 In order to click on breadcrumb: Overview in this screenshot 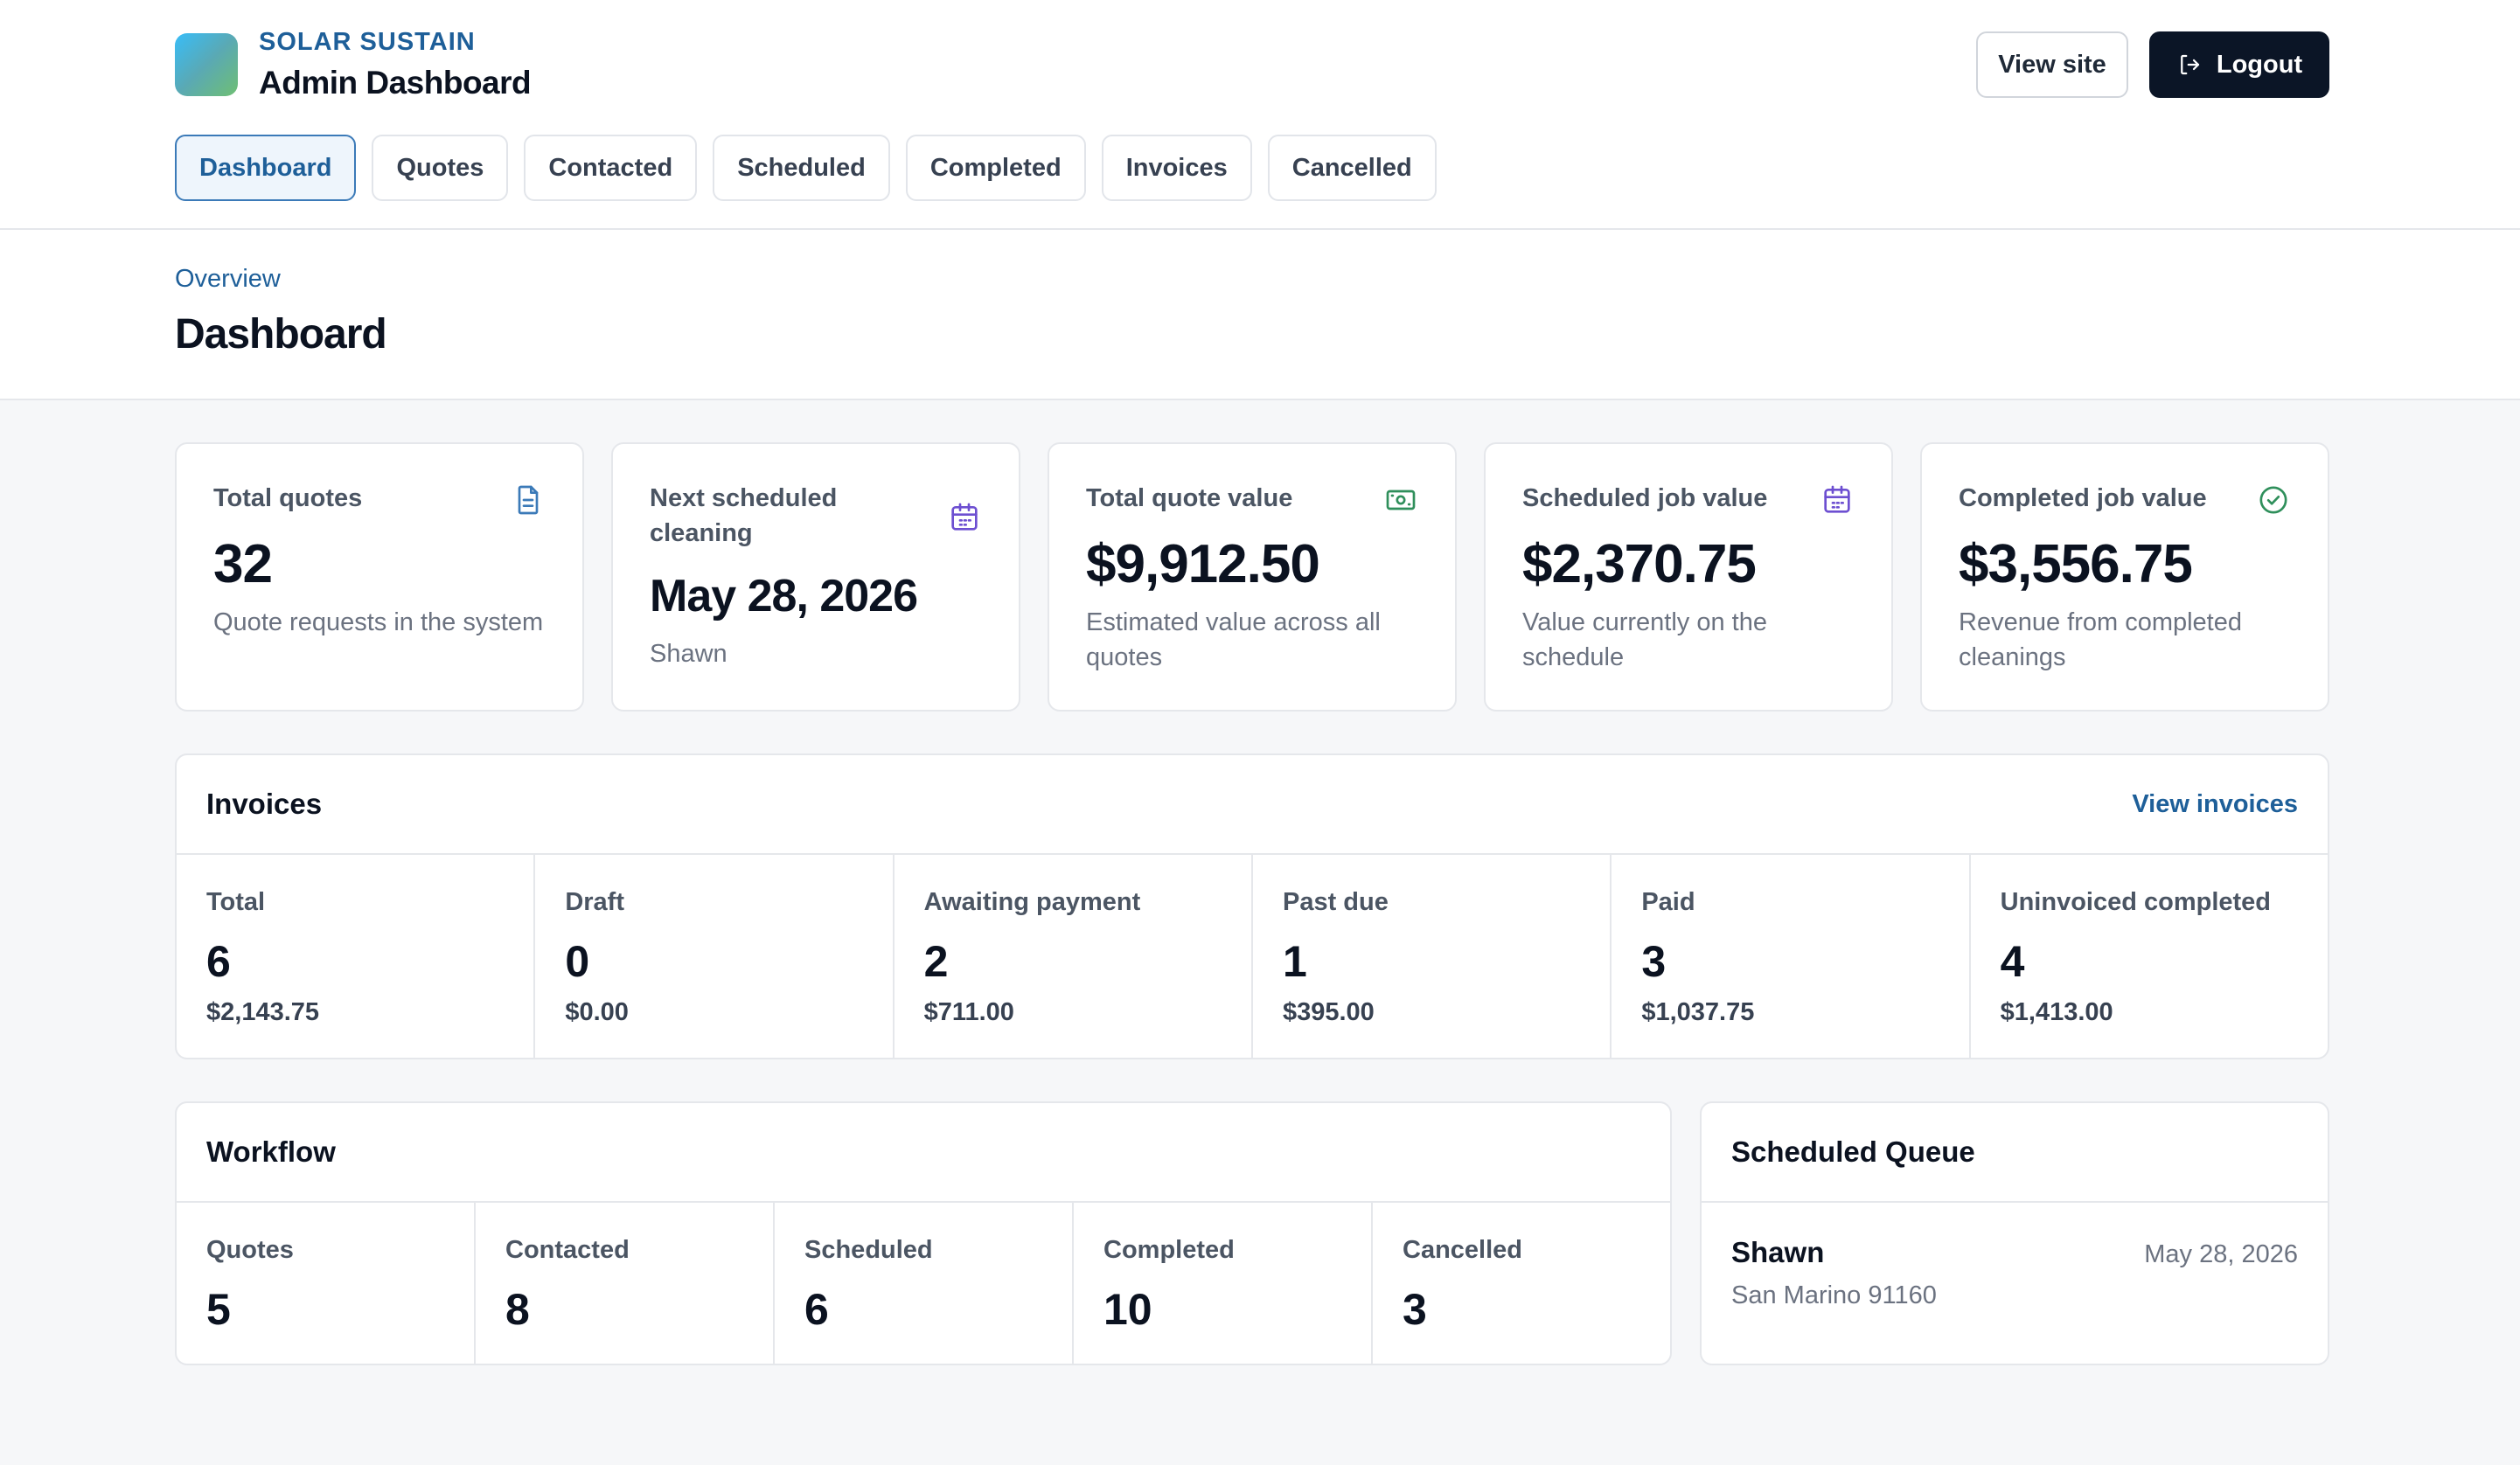, I will do `click(228, 279)`.